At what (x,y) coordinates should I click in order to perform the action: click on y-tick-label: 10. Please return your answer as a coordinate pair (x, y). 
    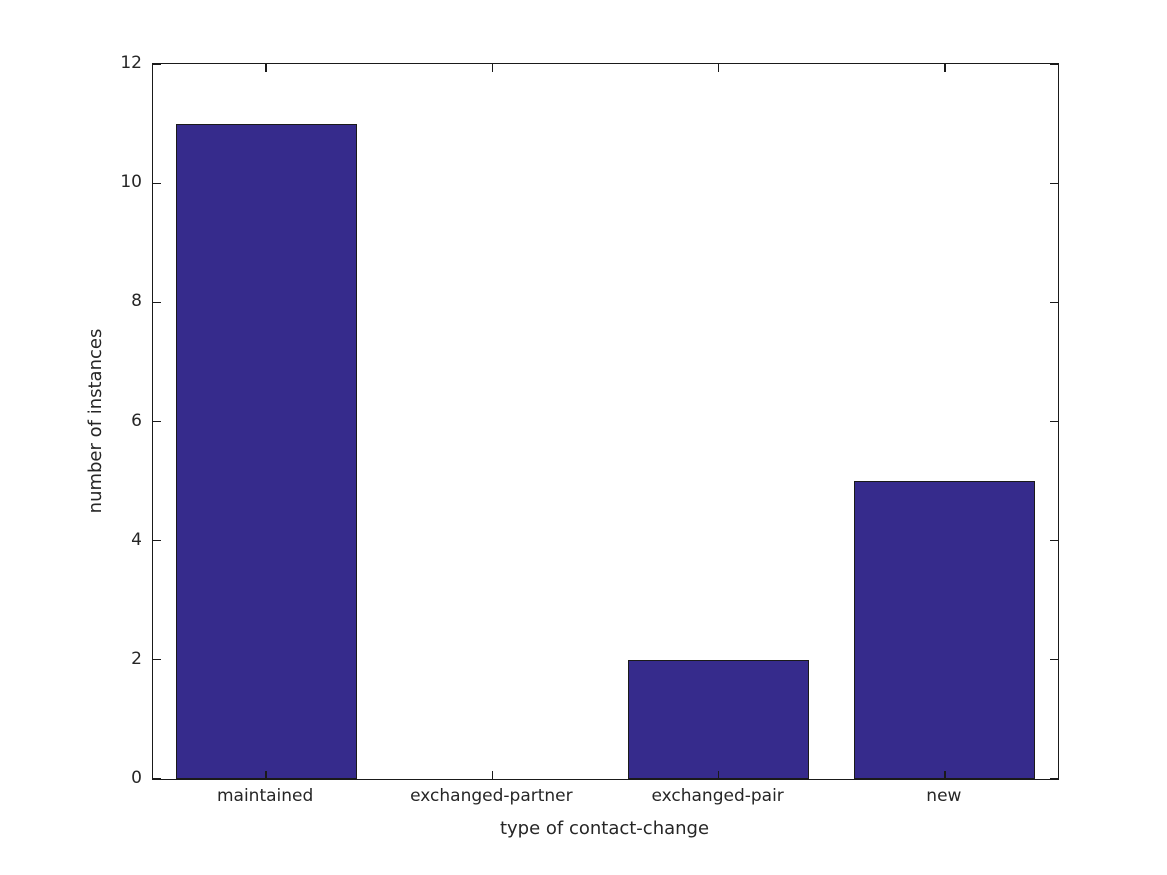
    Looking at the image, I should click on (131, 182).